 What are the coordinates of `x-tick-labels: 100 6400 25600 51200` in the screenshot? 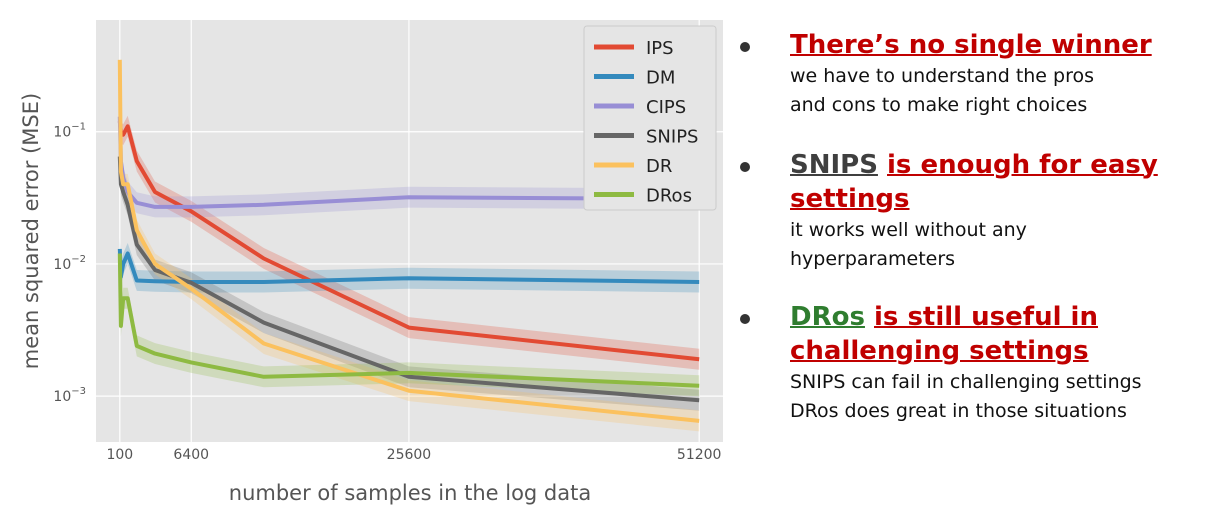 It's located at (413, 455).